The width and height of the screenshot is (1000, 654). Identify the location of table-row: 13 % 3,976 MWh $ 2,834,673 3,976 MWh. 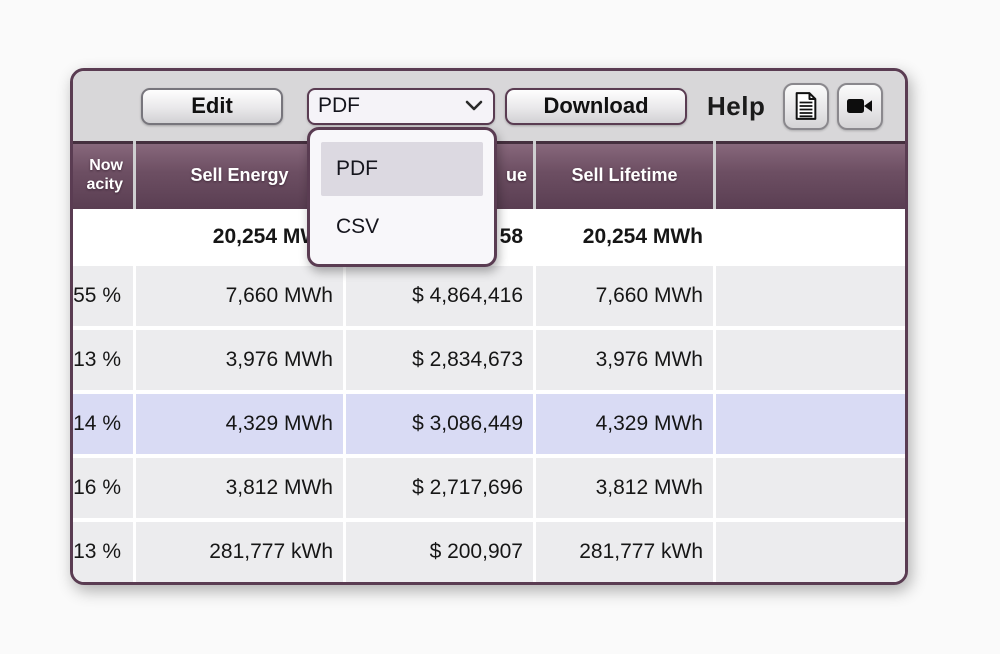
(489, 360).